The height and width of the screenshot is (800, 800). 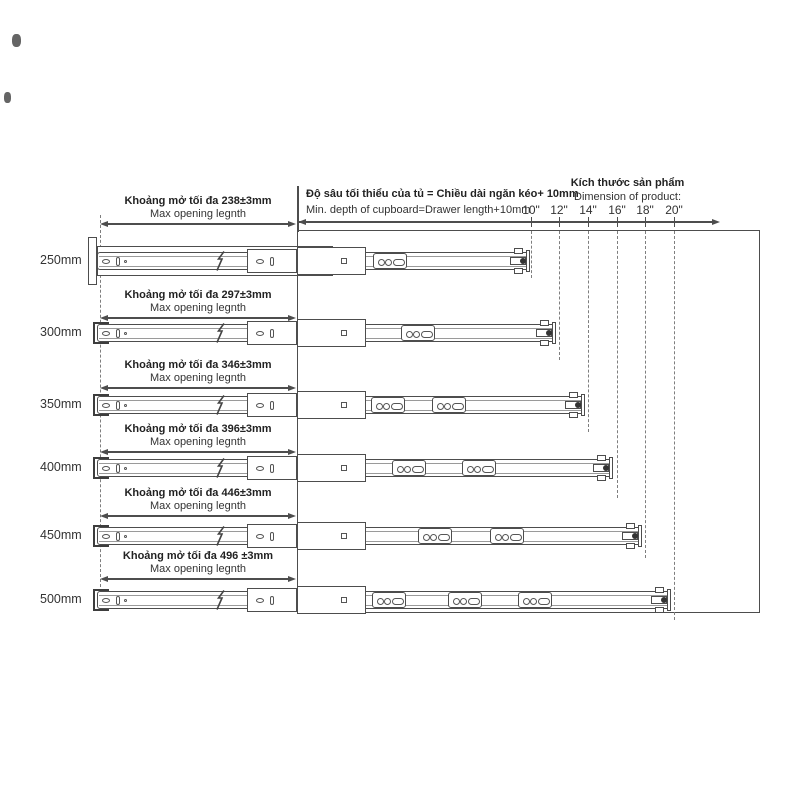 What do you see at coordinates (7, 97) in the screenshot?
I see `corner-mark` at bounding box center [7, 97].